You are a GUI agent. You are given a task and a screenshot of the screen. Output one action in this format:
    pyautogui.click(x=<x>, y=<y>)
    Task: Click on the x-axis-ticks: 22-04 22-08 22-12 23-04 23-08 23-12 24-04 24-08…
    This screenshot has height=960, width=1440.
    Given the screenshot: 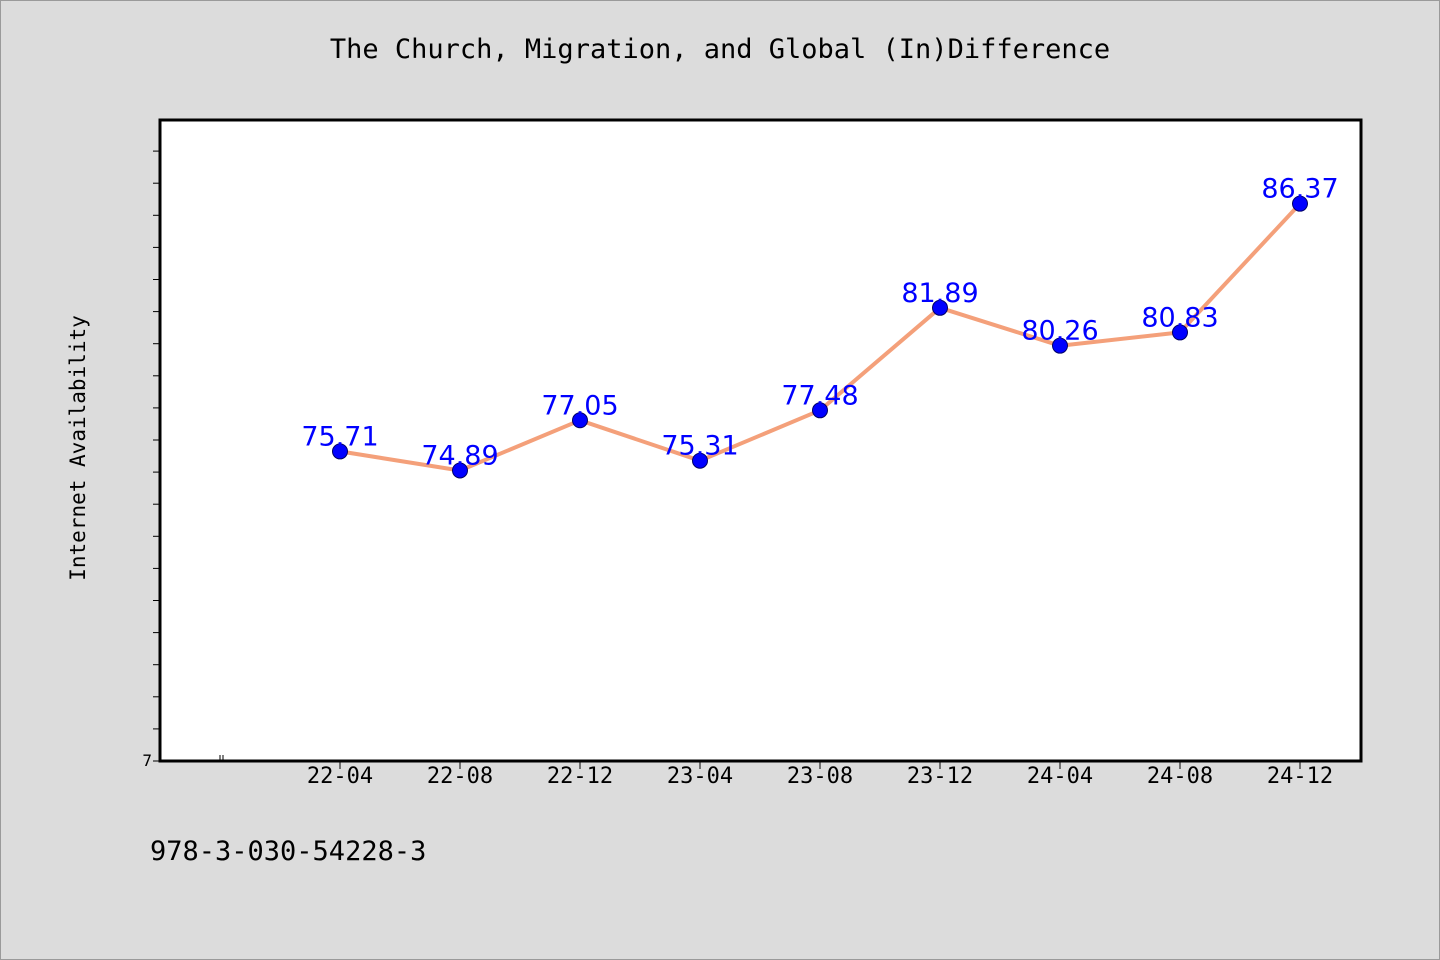 What is the action you would take?
    pyautogui.click(x=776, y=772)
    